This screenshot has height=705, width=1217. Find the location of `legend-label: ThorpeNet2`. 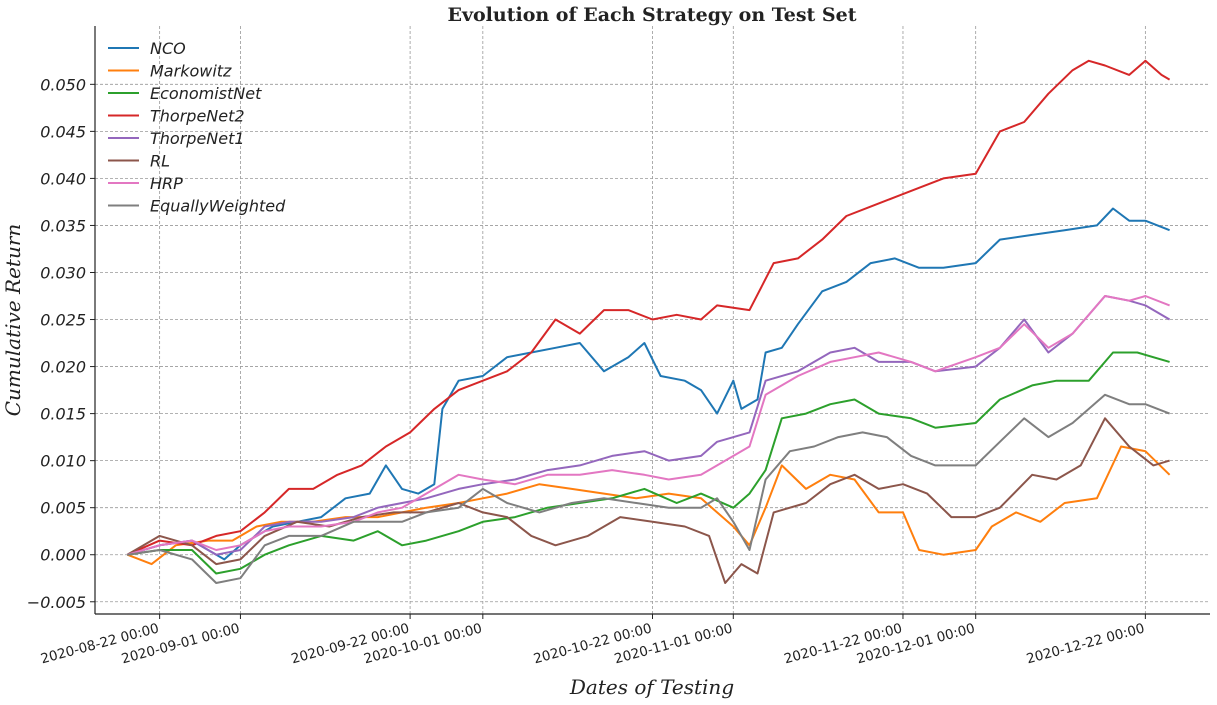

legend-label: ThorpeNet2 is located at coordinates (197, 116).